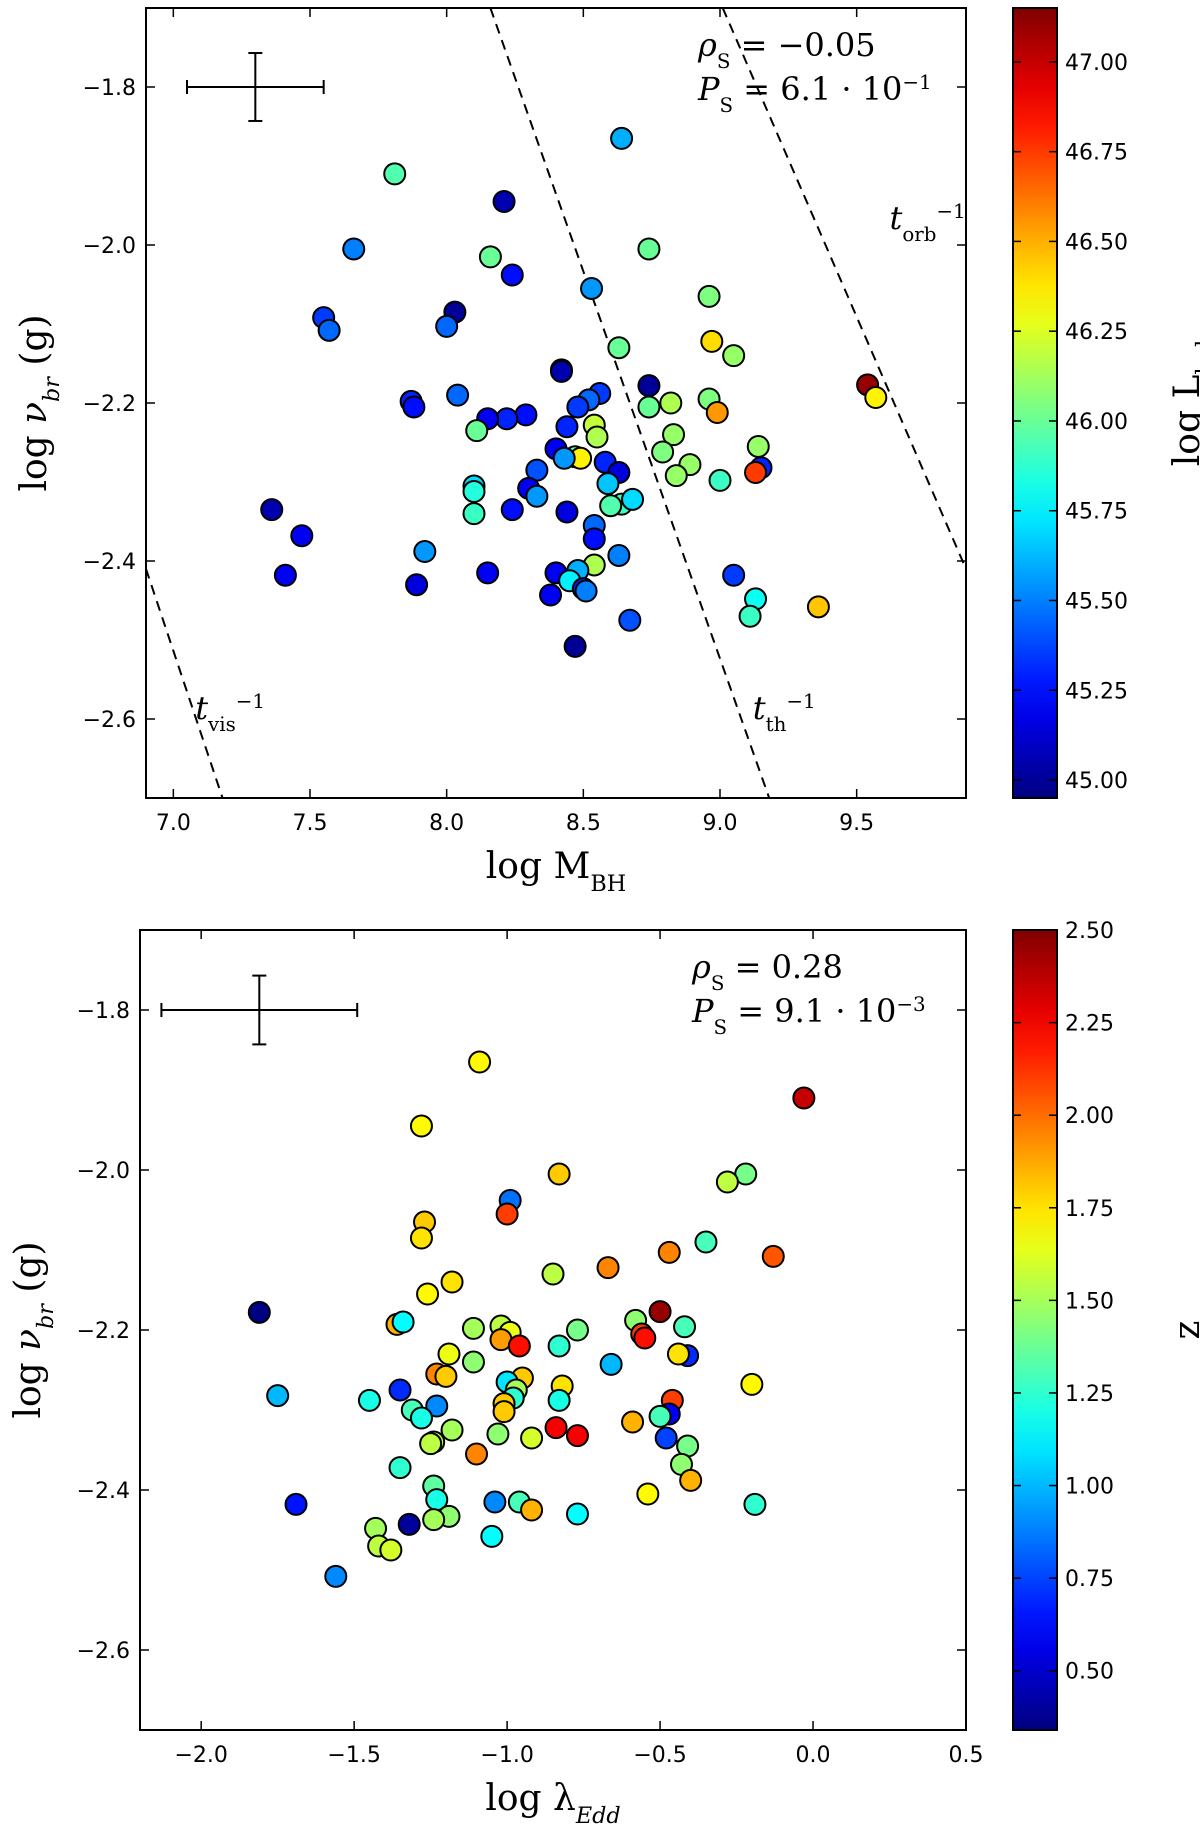  I want to click on colorbar-title-part: log L, so click(1183, 421).